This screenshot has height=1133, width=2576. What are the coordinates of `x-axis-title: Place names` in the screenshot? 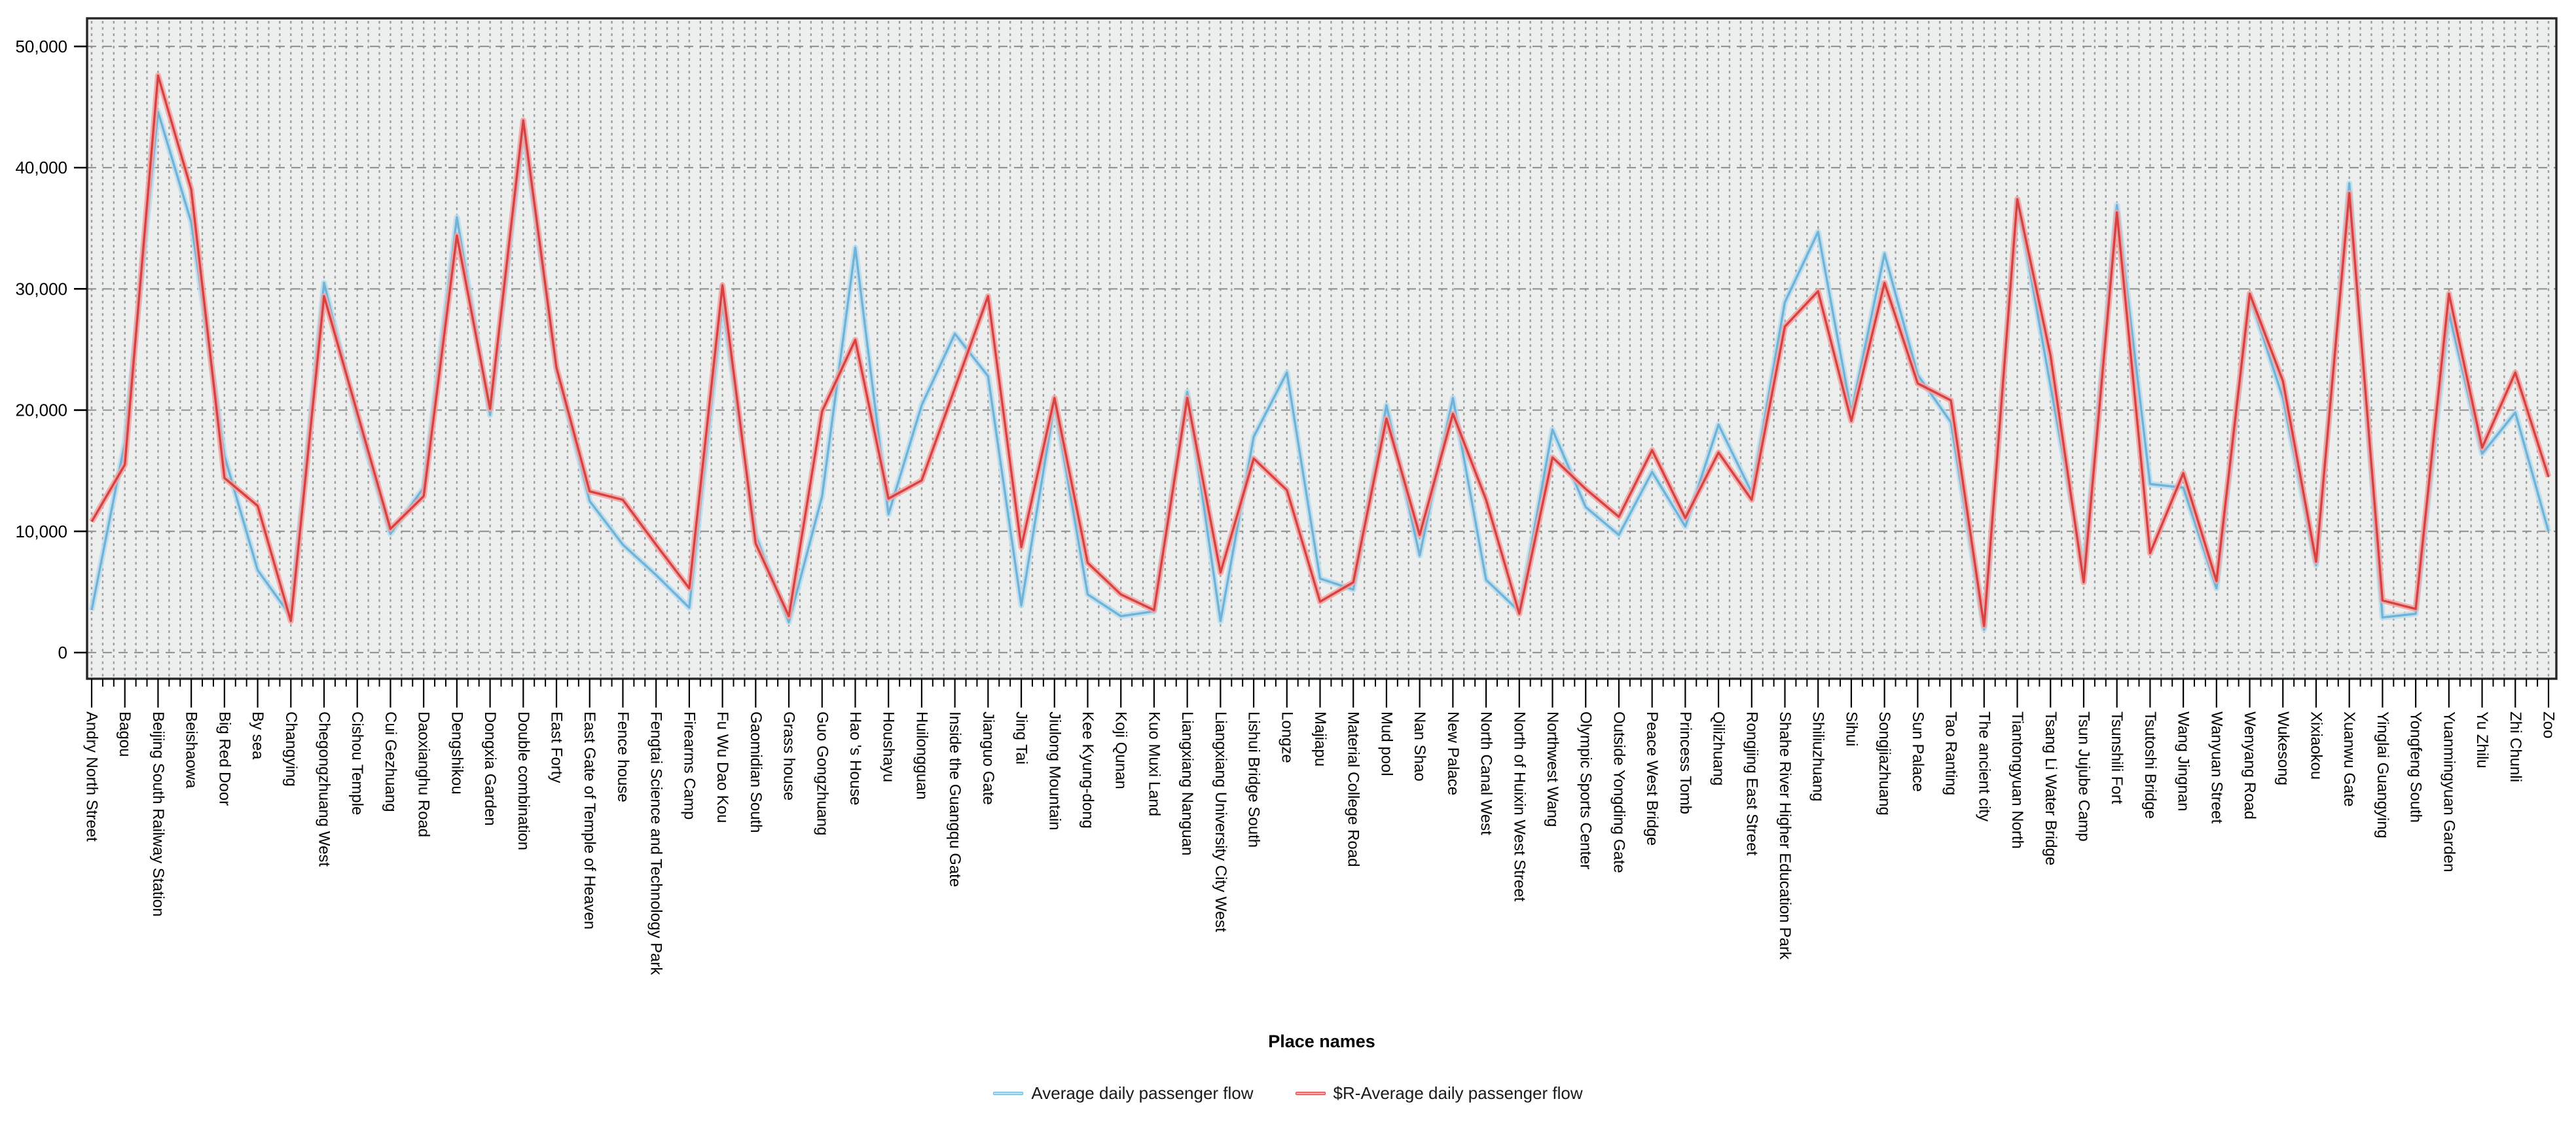 It's located at (1321, 1041).